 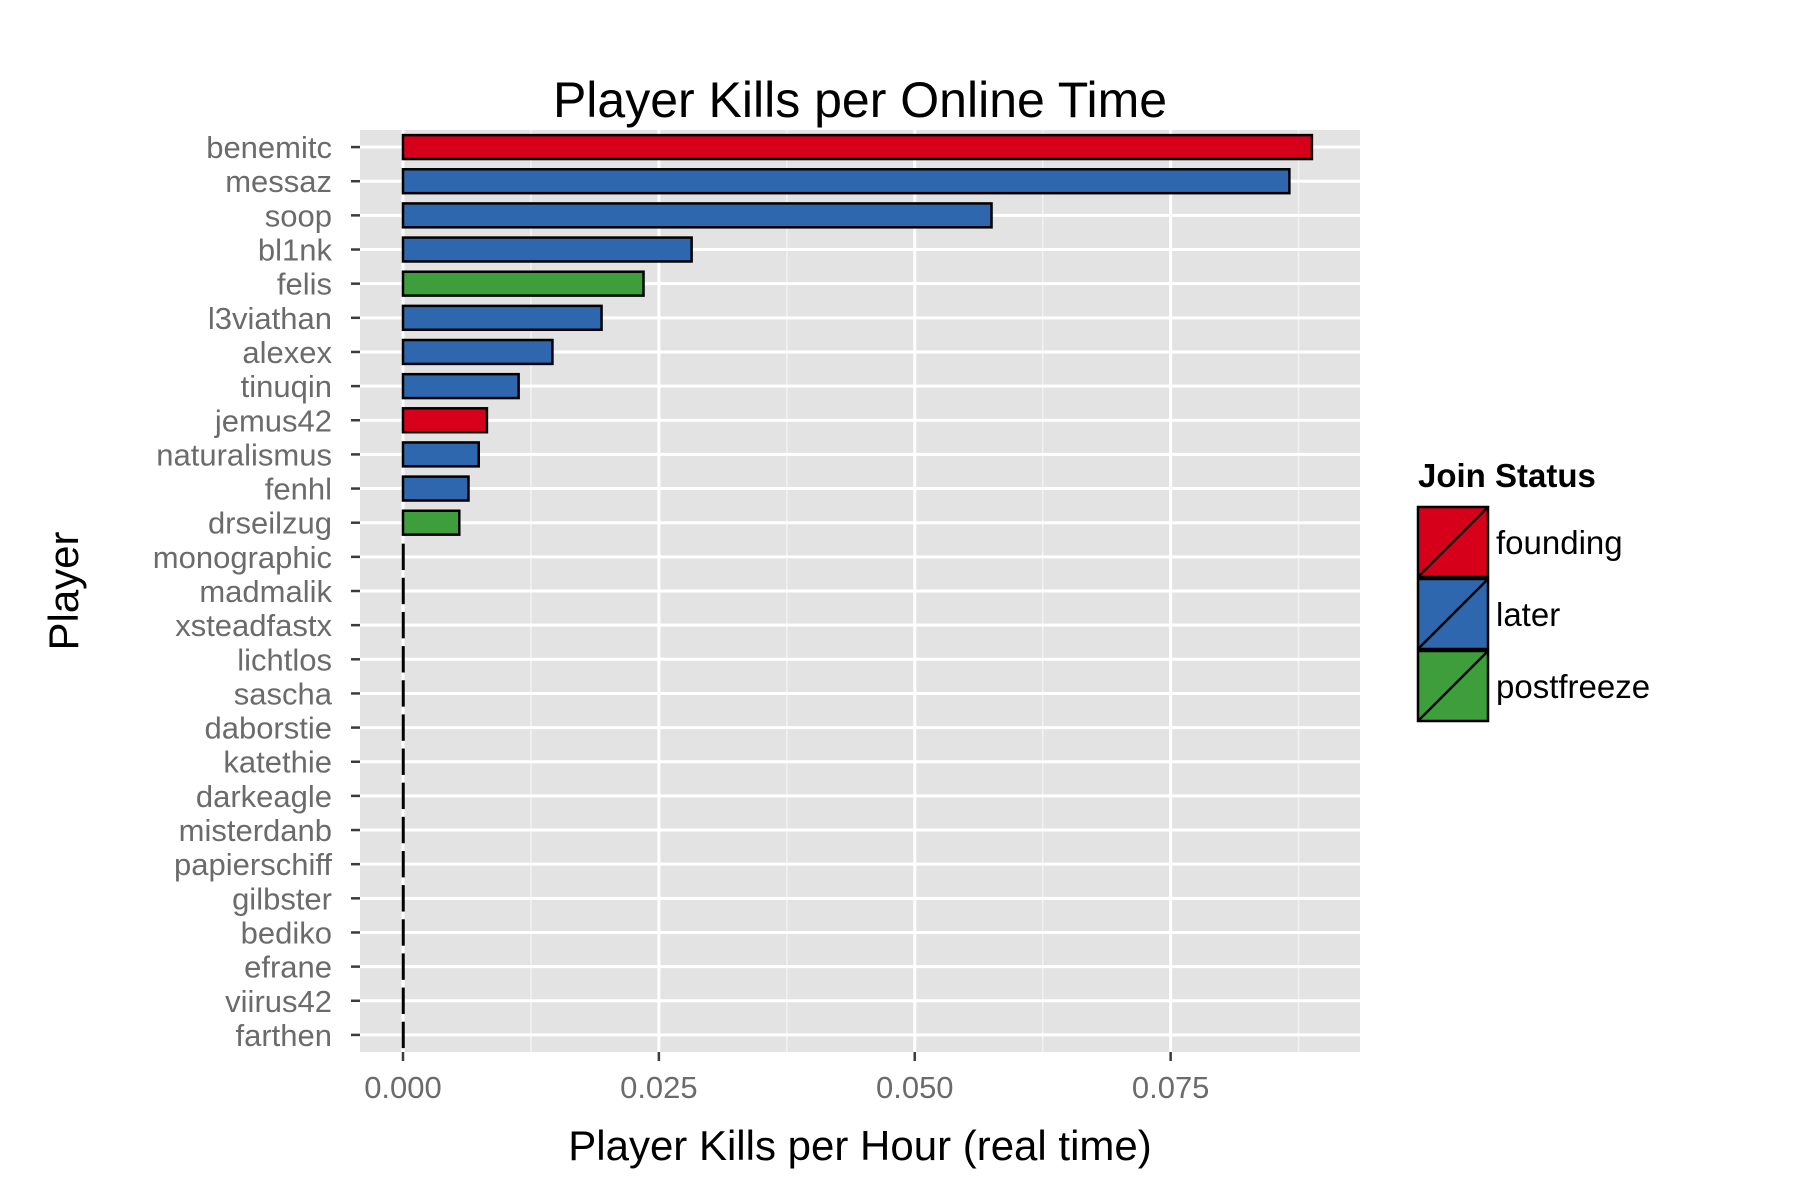 What do you see at coordinates (403, 727) in the screenshot?
I see `bar-daborstie` at bounding box center [403, 727].